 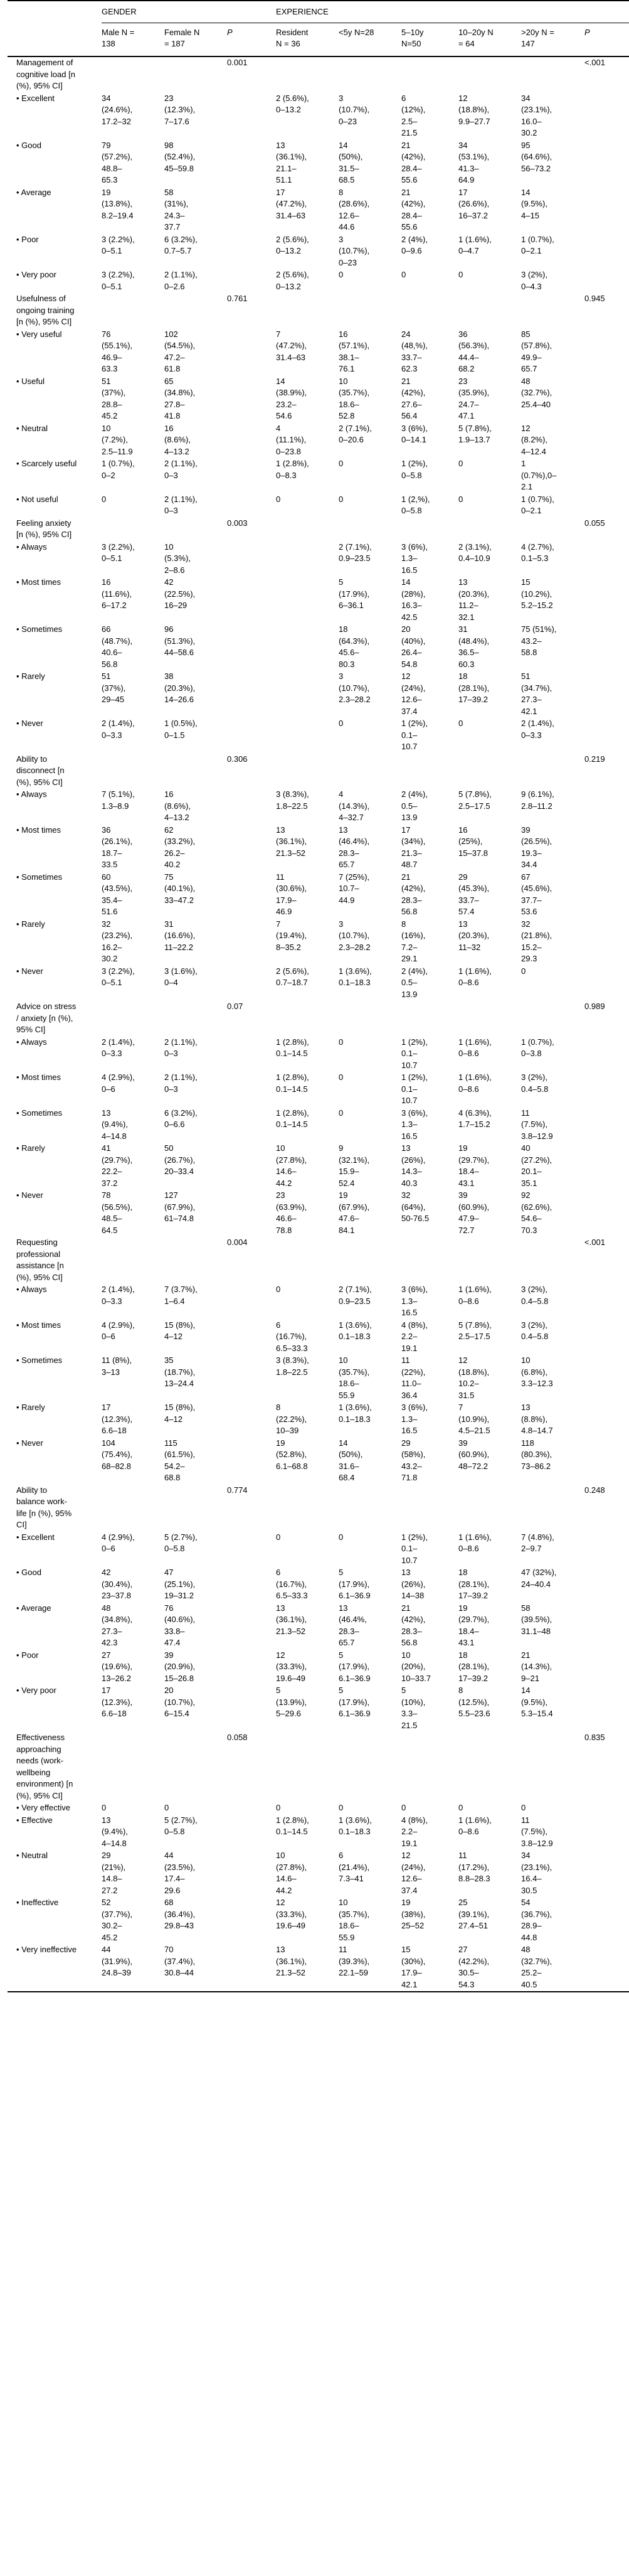 What do you see at coordinates (180, 1460) in the screenshot?
I see `cell-female: 115 (61.5%), 54.2–68.8` at bounding box center [180, 1460].